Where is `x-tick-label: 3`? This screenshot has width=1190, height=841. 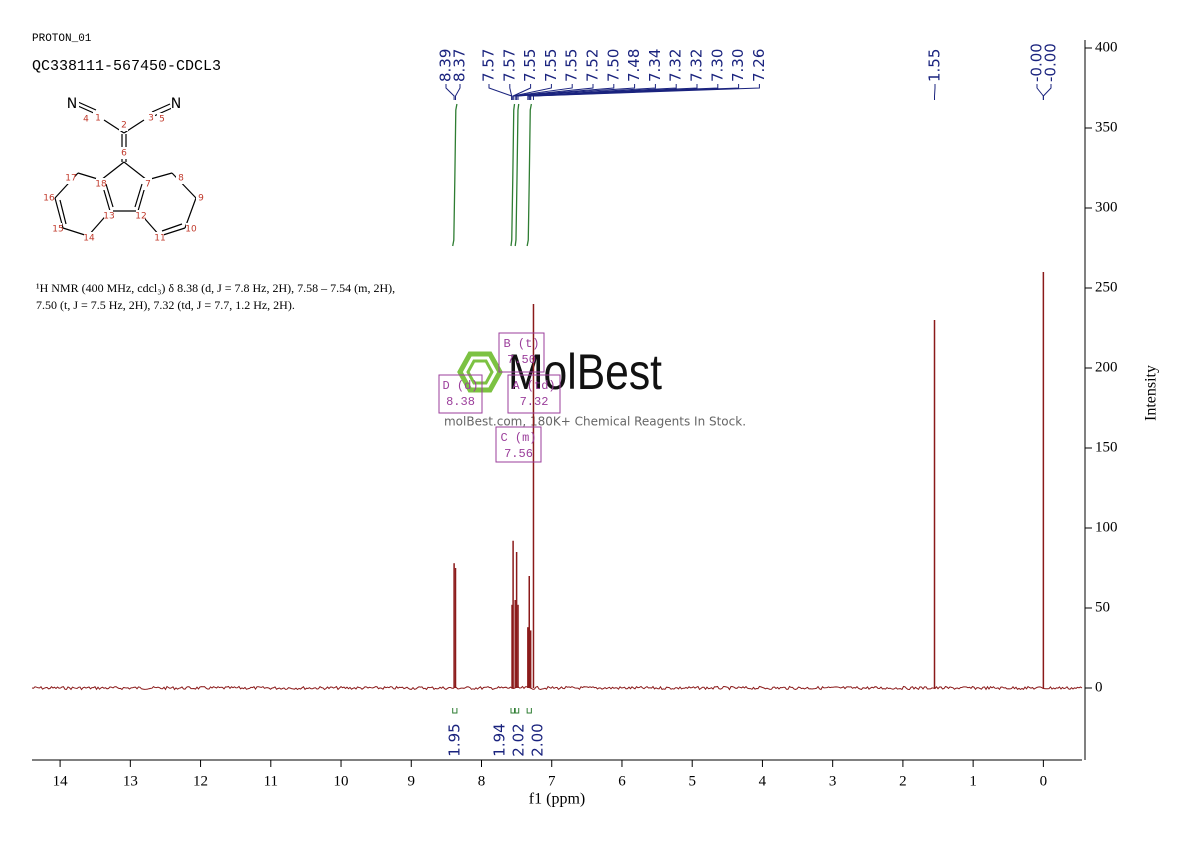 x-tick-label: 3 is located at coordinates (833, 781).